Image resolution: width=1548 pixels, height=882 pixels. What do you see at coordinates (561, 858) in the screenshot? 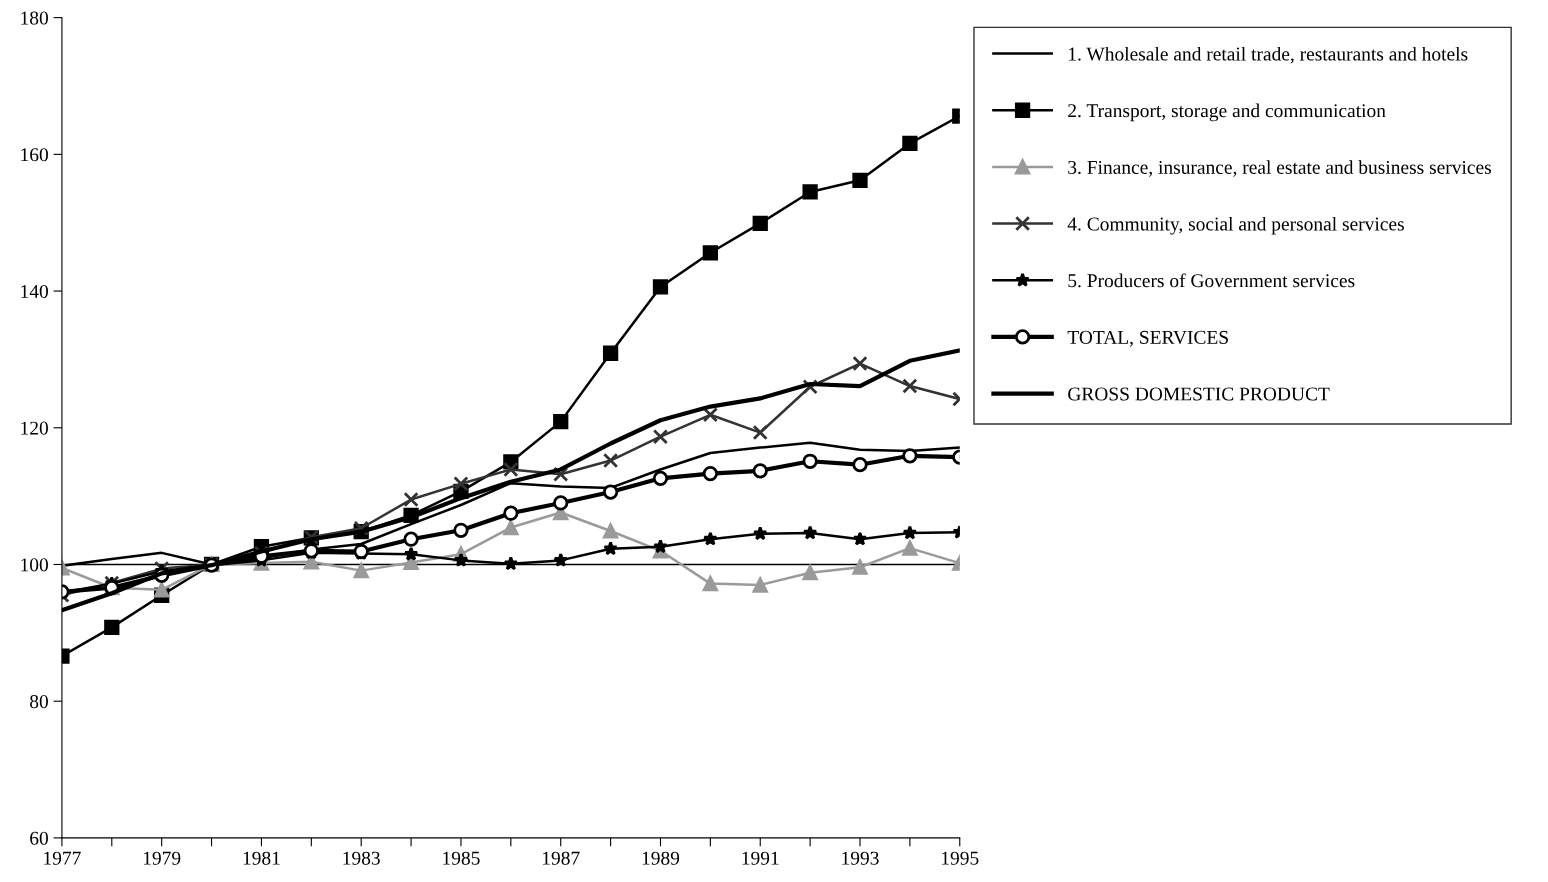
I see `x-tick-label: 1987` at bounding box center [561, 858].